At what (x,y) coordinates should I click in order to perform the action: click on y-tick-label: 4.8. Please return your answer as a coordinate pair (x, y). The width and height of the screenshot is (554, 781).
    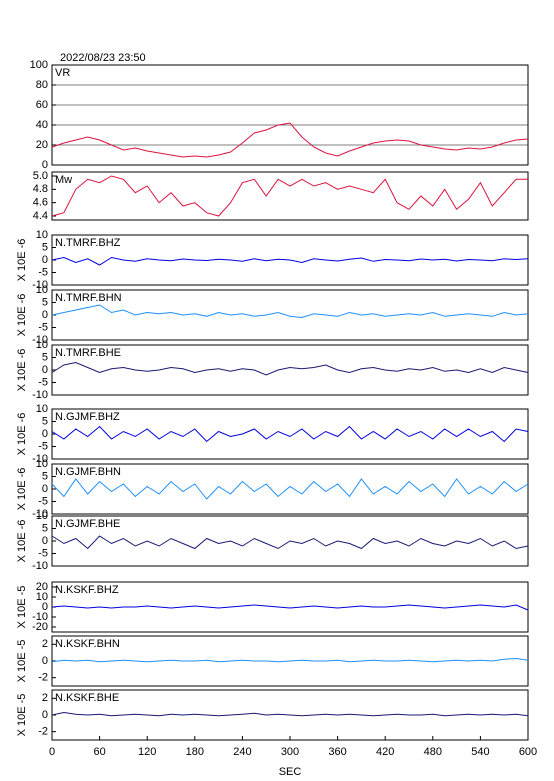
    Looking at the image, I should click on (40, 189).